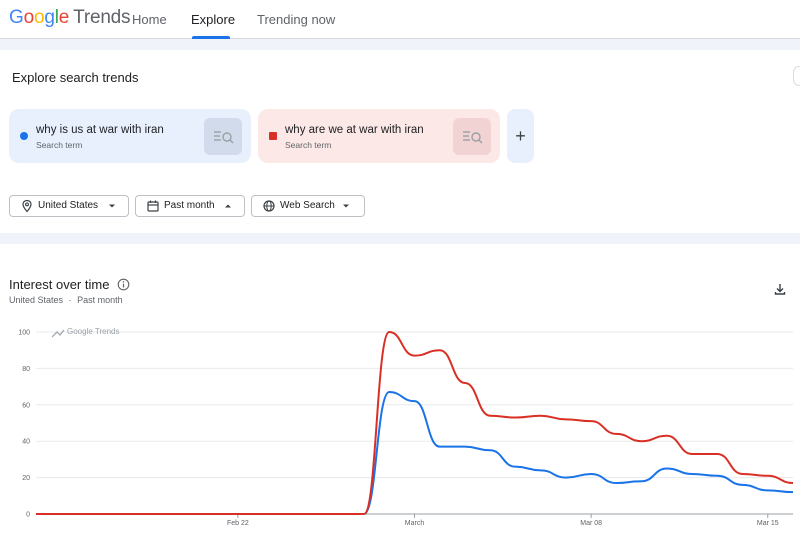  I want to click on options-button, so click(796, 76).